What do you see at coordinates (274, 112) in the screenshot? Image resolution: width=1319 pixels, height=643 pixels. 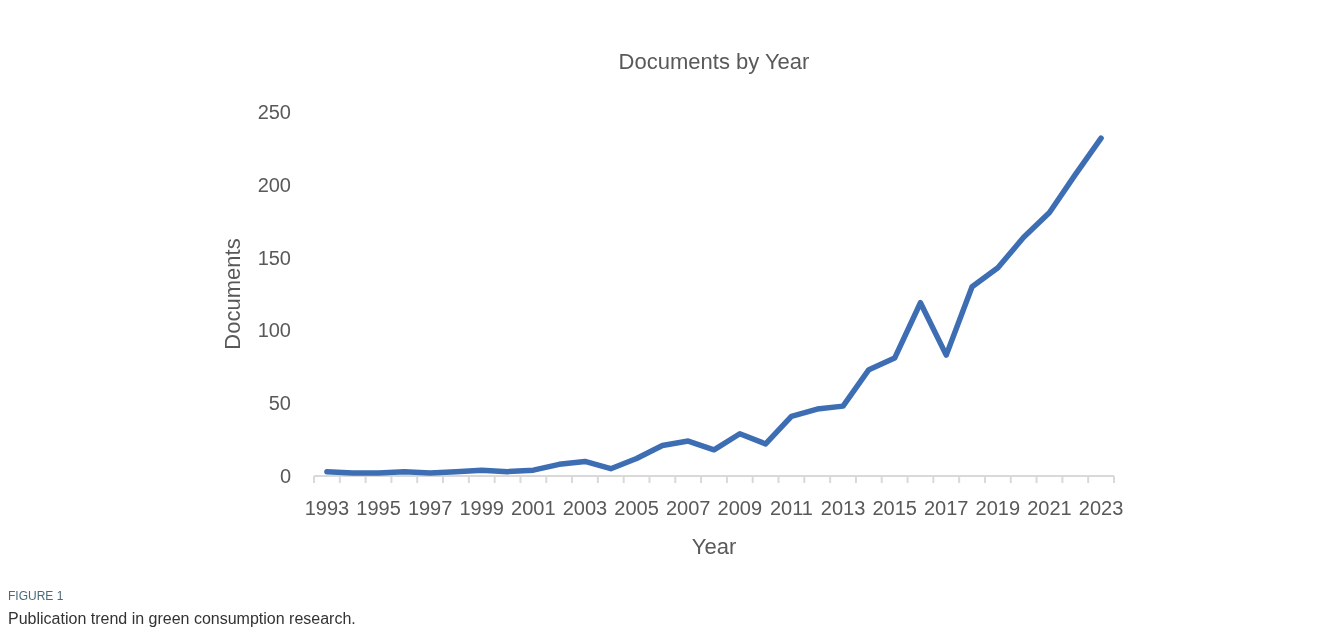 I see `y-tick-label: 250` at bounding box center [274, 112].